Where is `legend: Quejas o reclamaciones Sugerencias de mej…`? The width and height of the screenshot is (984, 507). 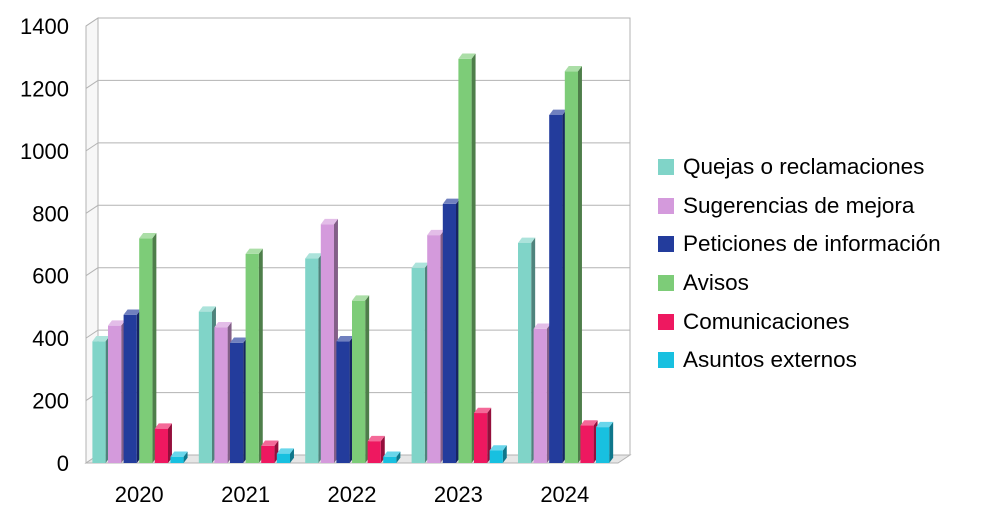
legend: Quejas o reclamaciones Sugerencias de mej… is located at coordinates (799, 264).